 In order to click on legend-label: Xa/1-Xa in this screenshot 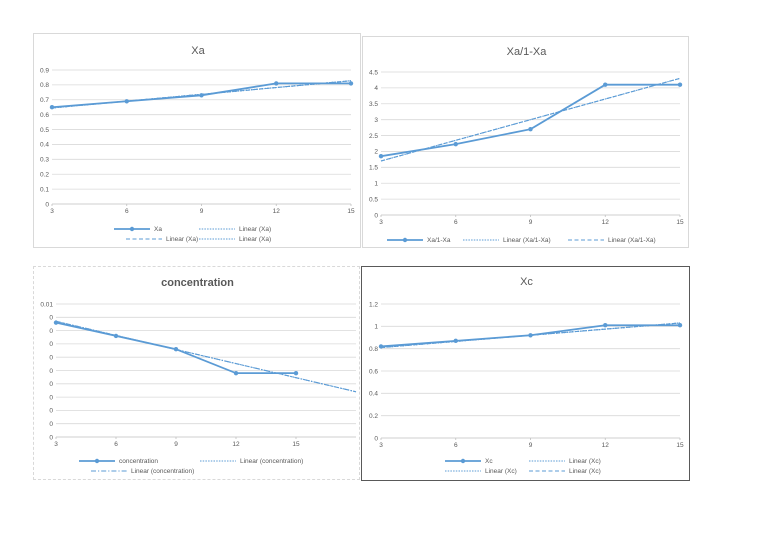, I will do `click(439, 240)`.